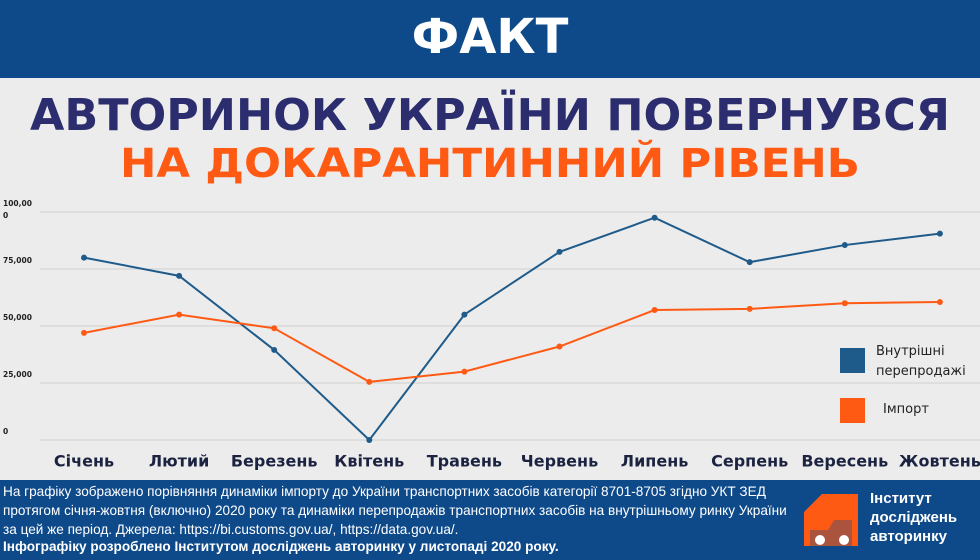 The width and height of the screenshot is (980, 560). What do you see at coordinates (914, 517) in the screenshot?
I see `logo-text: Інститут досліджень авторинку` at bounding box center [914, 517].